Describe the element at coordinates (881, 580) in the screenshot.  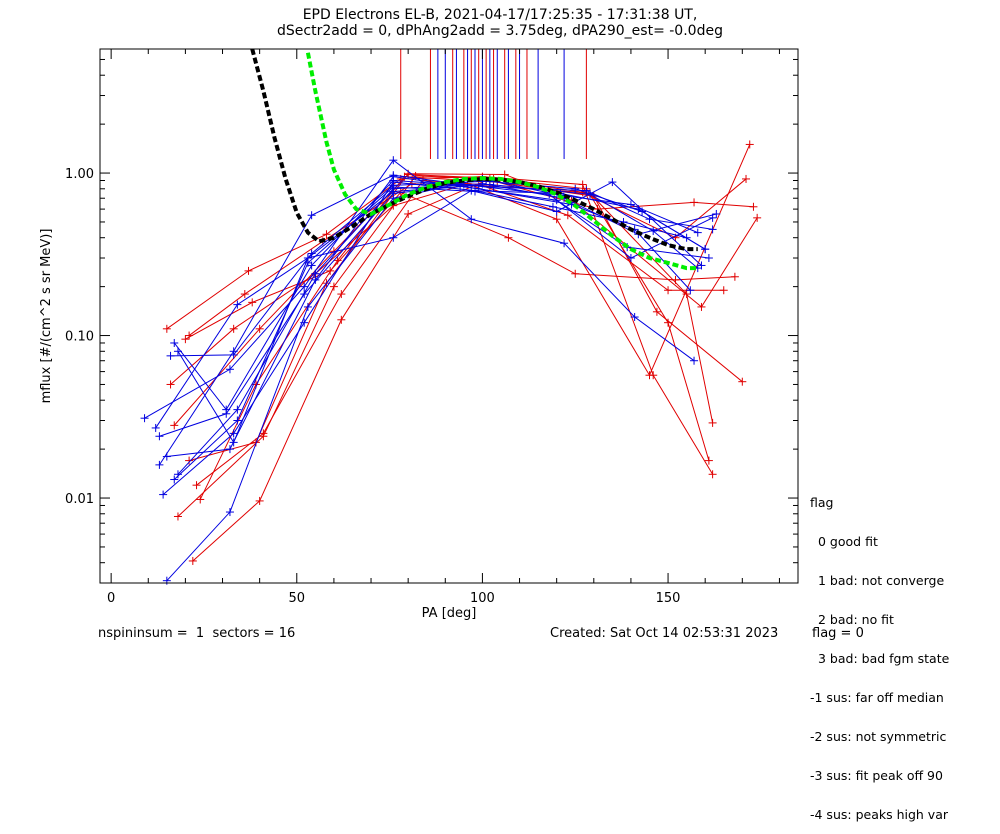
I see `legend-item: 1 bad: not converge` at that location.